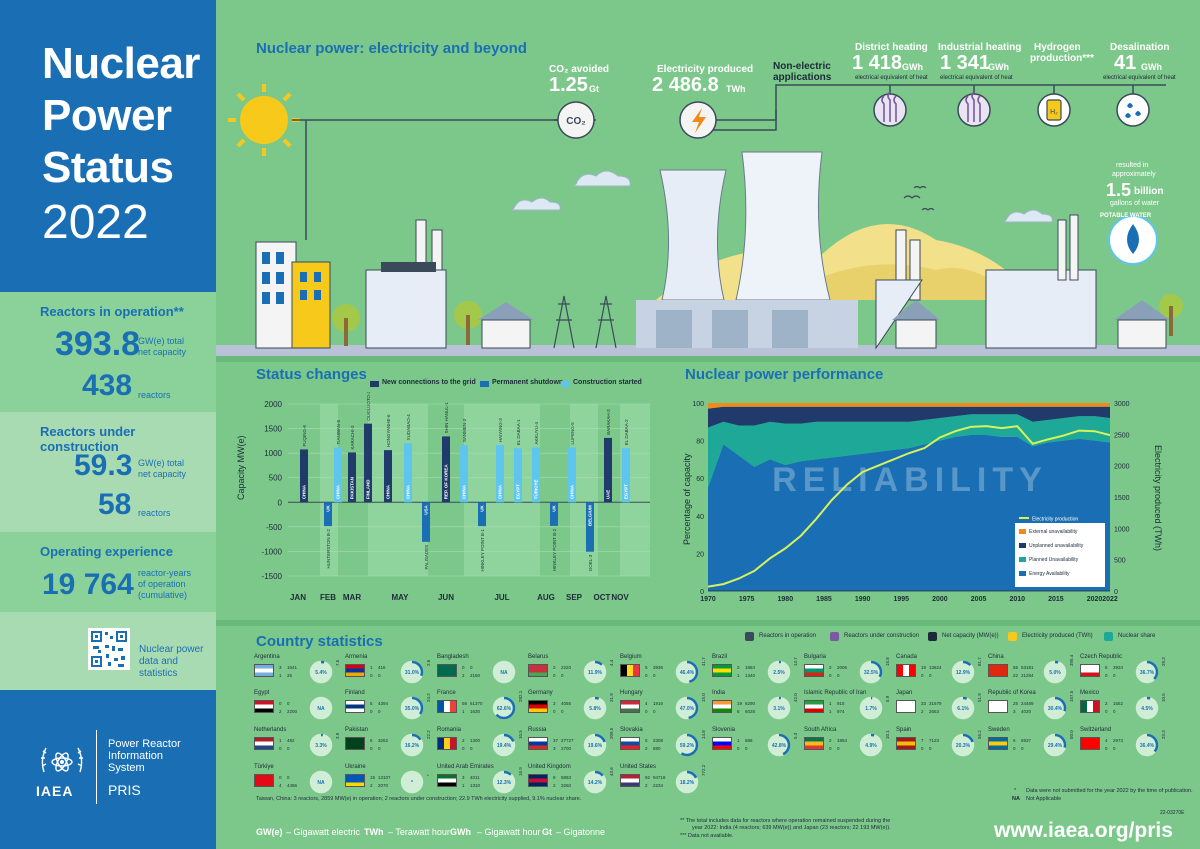 This screenshot has height=849, width=1200. What do you see at coordinates (554, 777) in the screenshot?
I see `reactors-operation: 9` at bounding box center [554, 777].